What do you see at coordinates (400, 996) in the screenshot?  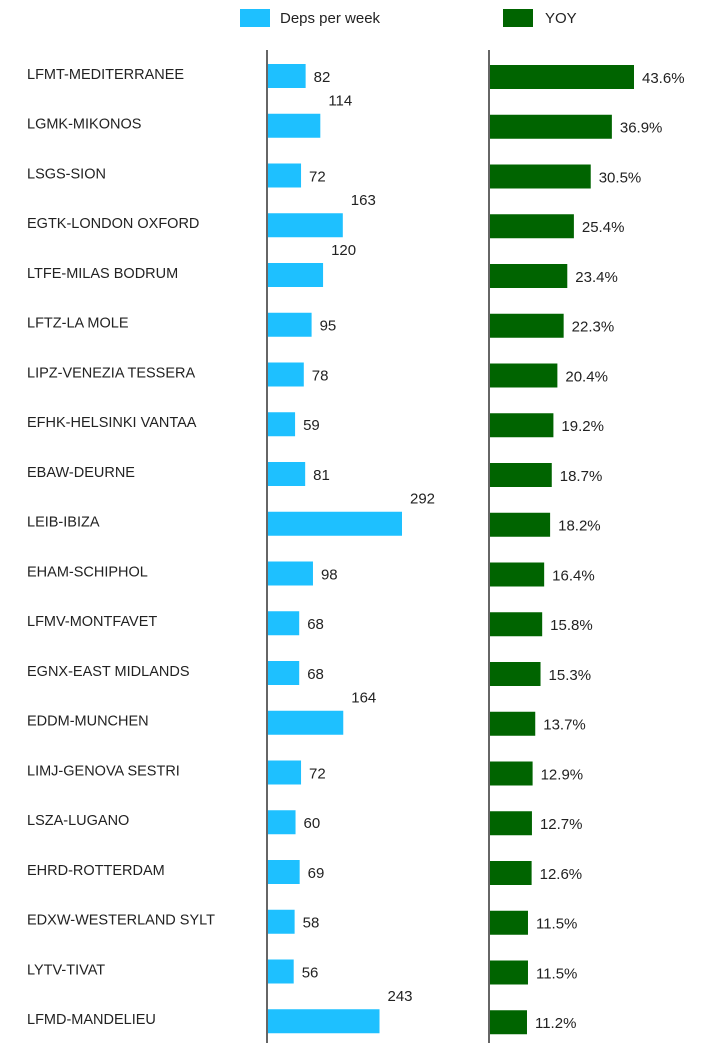 I see `value-label: 243` at bounding box center [400, 996].